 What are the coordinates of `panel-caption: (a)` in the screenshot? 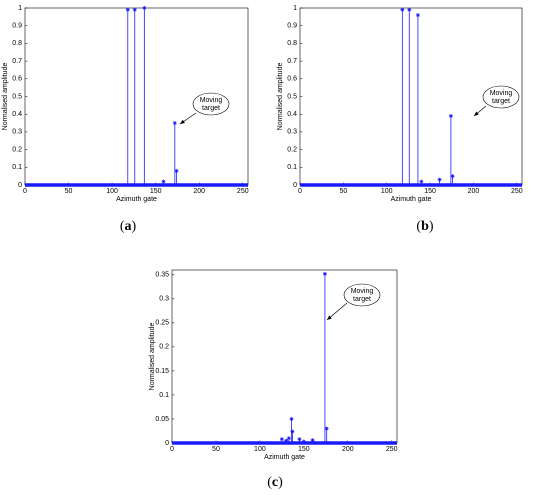 It's located at (128, 226).